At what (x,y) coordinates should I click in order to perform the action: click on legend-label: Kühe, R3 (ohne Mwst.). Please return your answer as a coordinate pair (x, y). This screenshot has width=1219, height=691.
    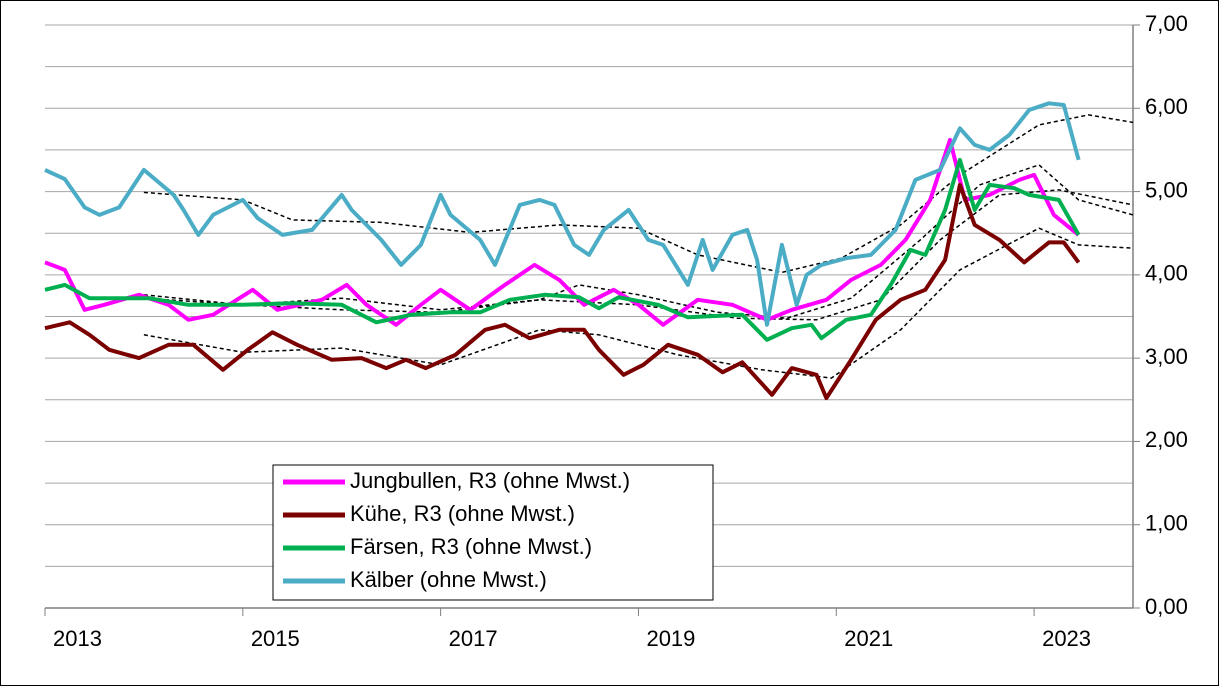
    Looking at the image, I should click on (462, 513).